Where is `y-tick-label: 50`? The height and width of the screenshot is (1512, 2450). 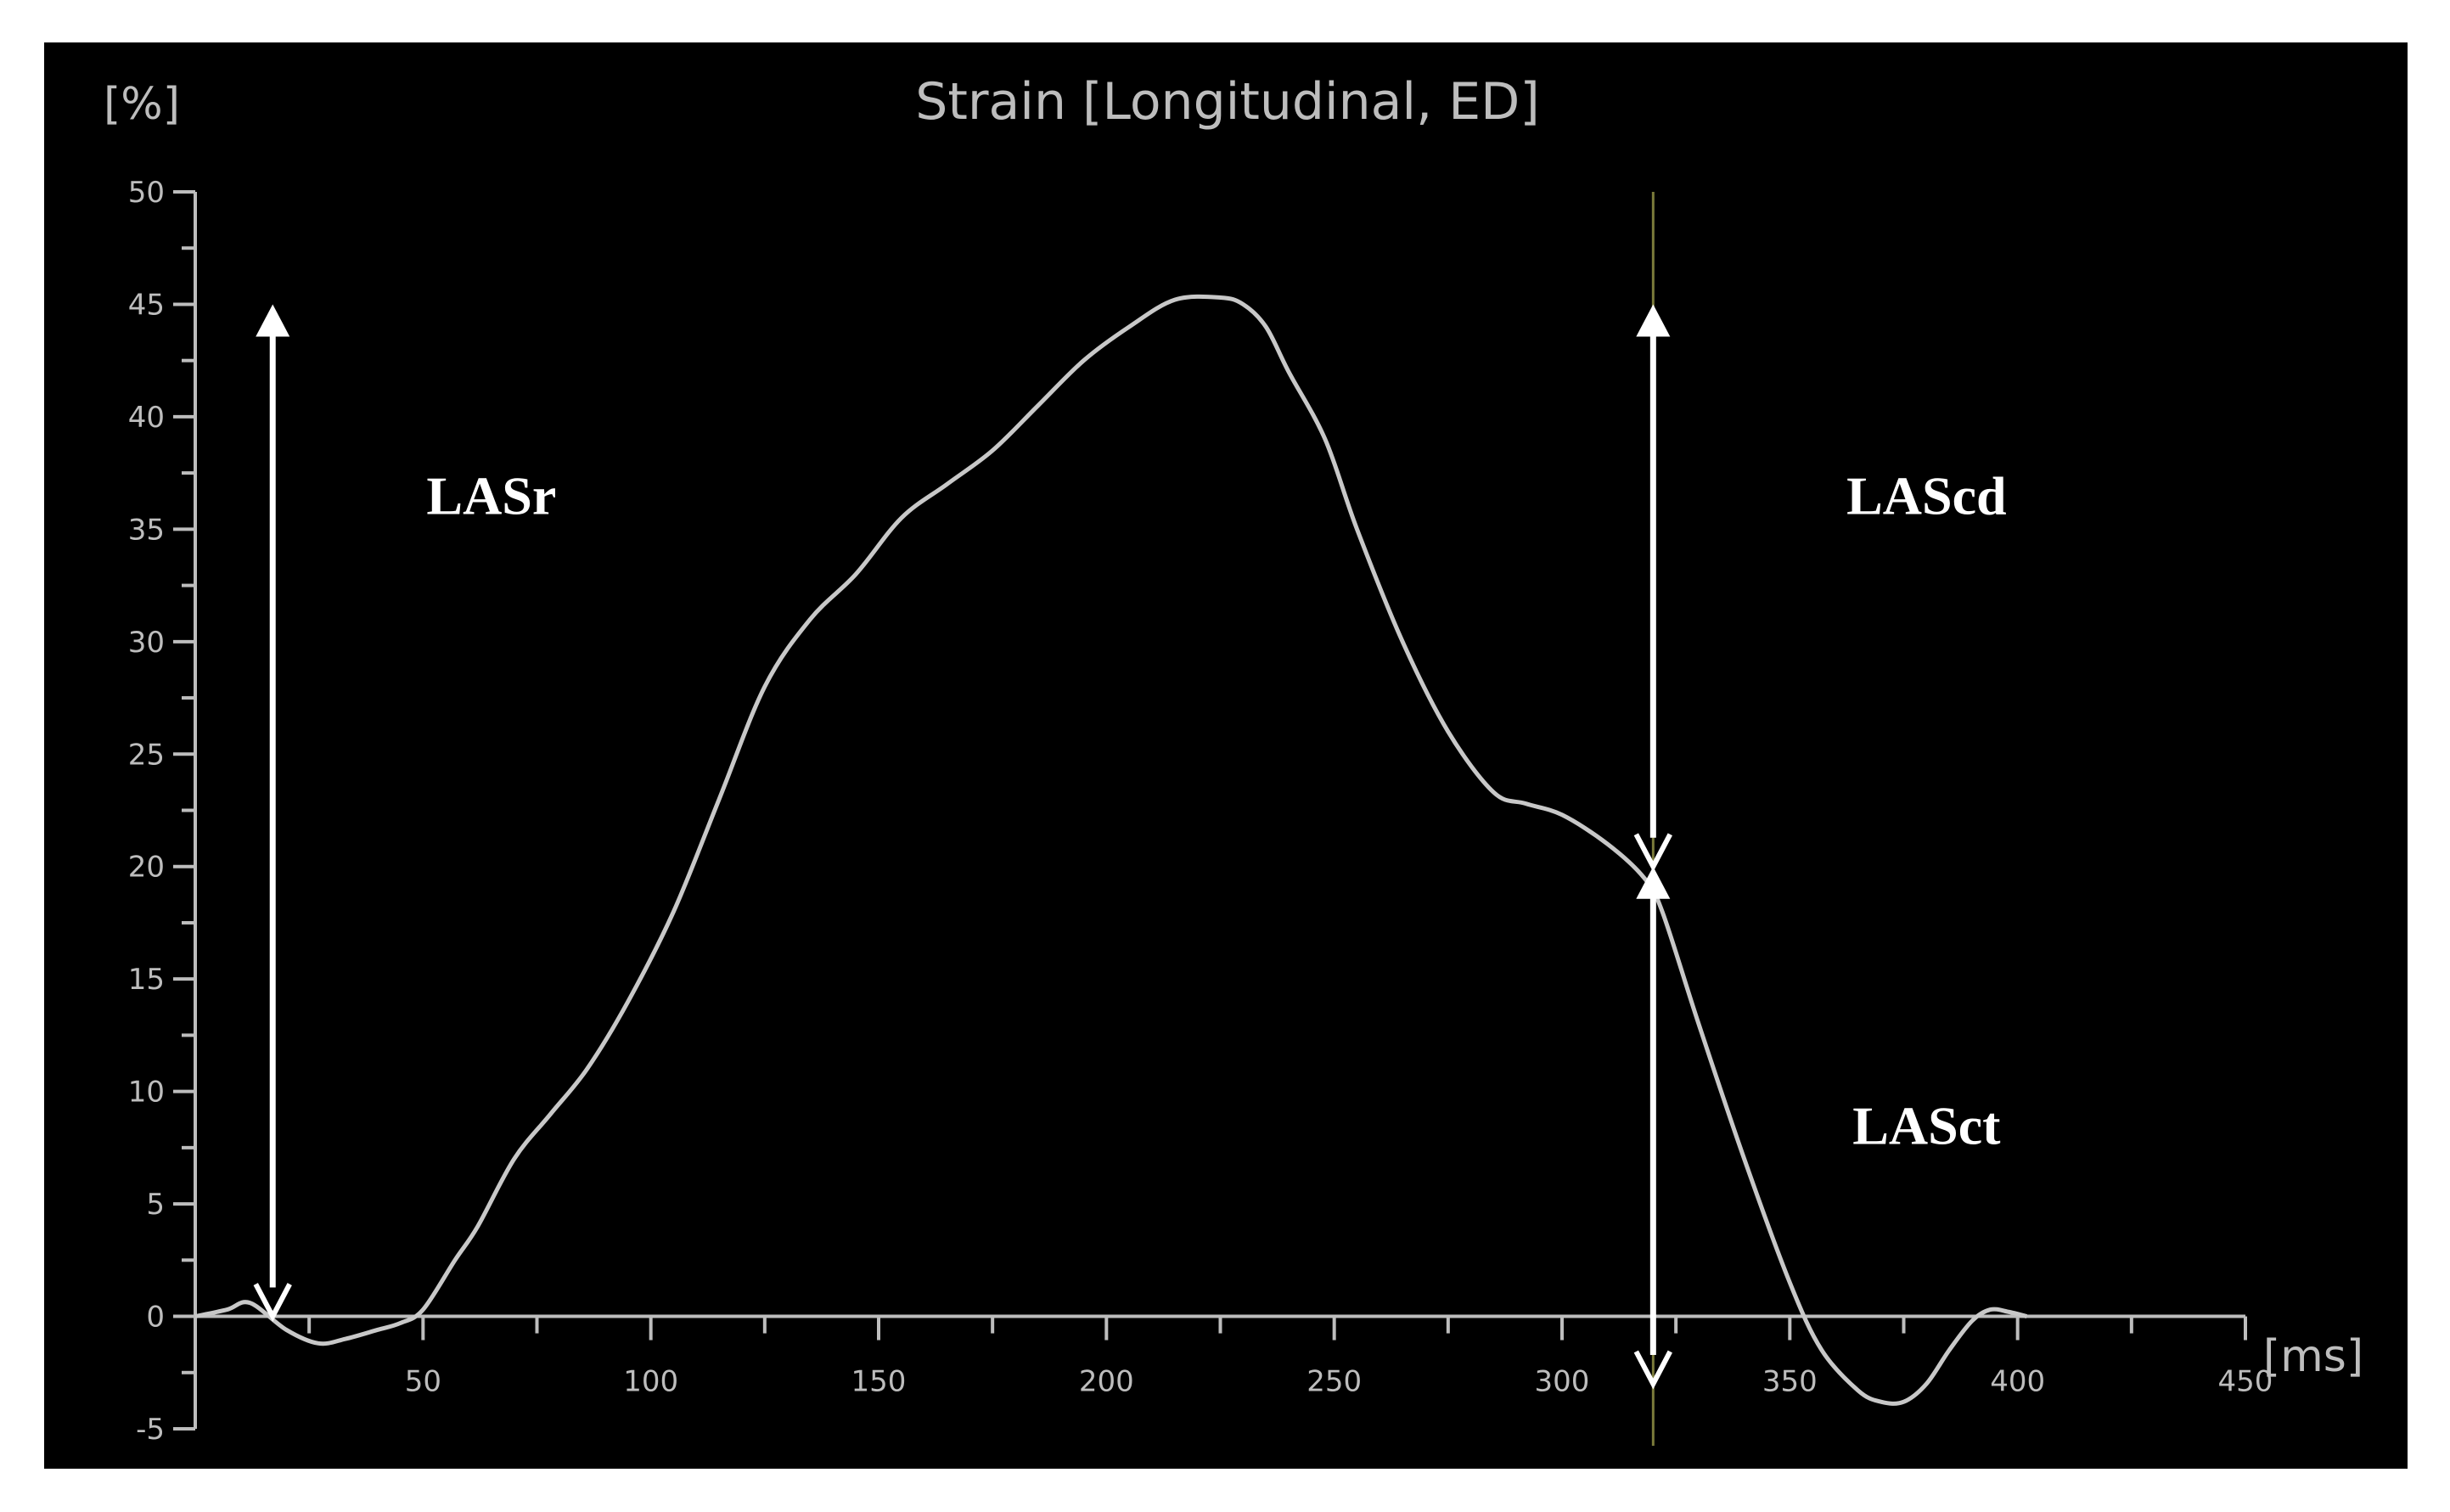
y-tick-label: 50 is located at coordinates (146, 193).